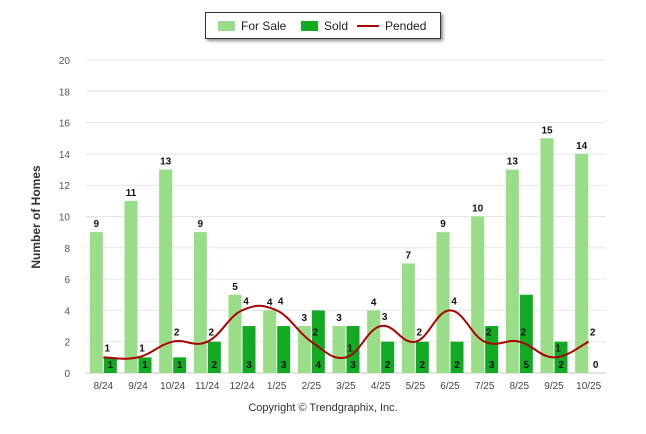 The height and width of the screenshot is (434, 646). What do you see at coordinates (67, 280) in the screenshot?
I see `y-tick-label: 6` at bounding box center [67, 280].